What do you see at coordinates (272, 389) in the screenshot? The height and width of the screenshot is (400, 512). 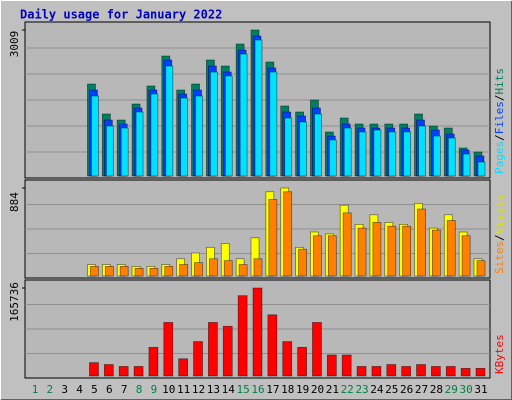 I see `x-tick-label: 17` at bounding box center [272, 389].